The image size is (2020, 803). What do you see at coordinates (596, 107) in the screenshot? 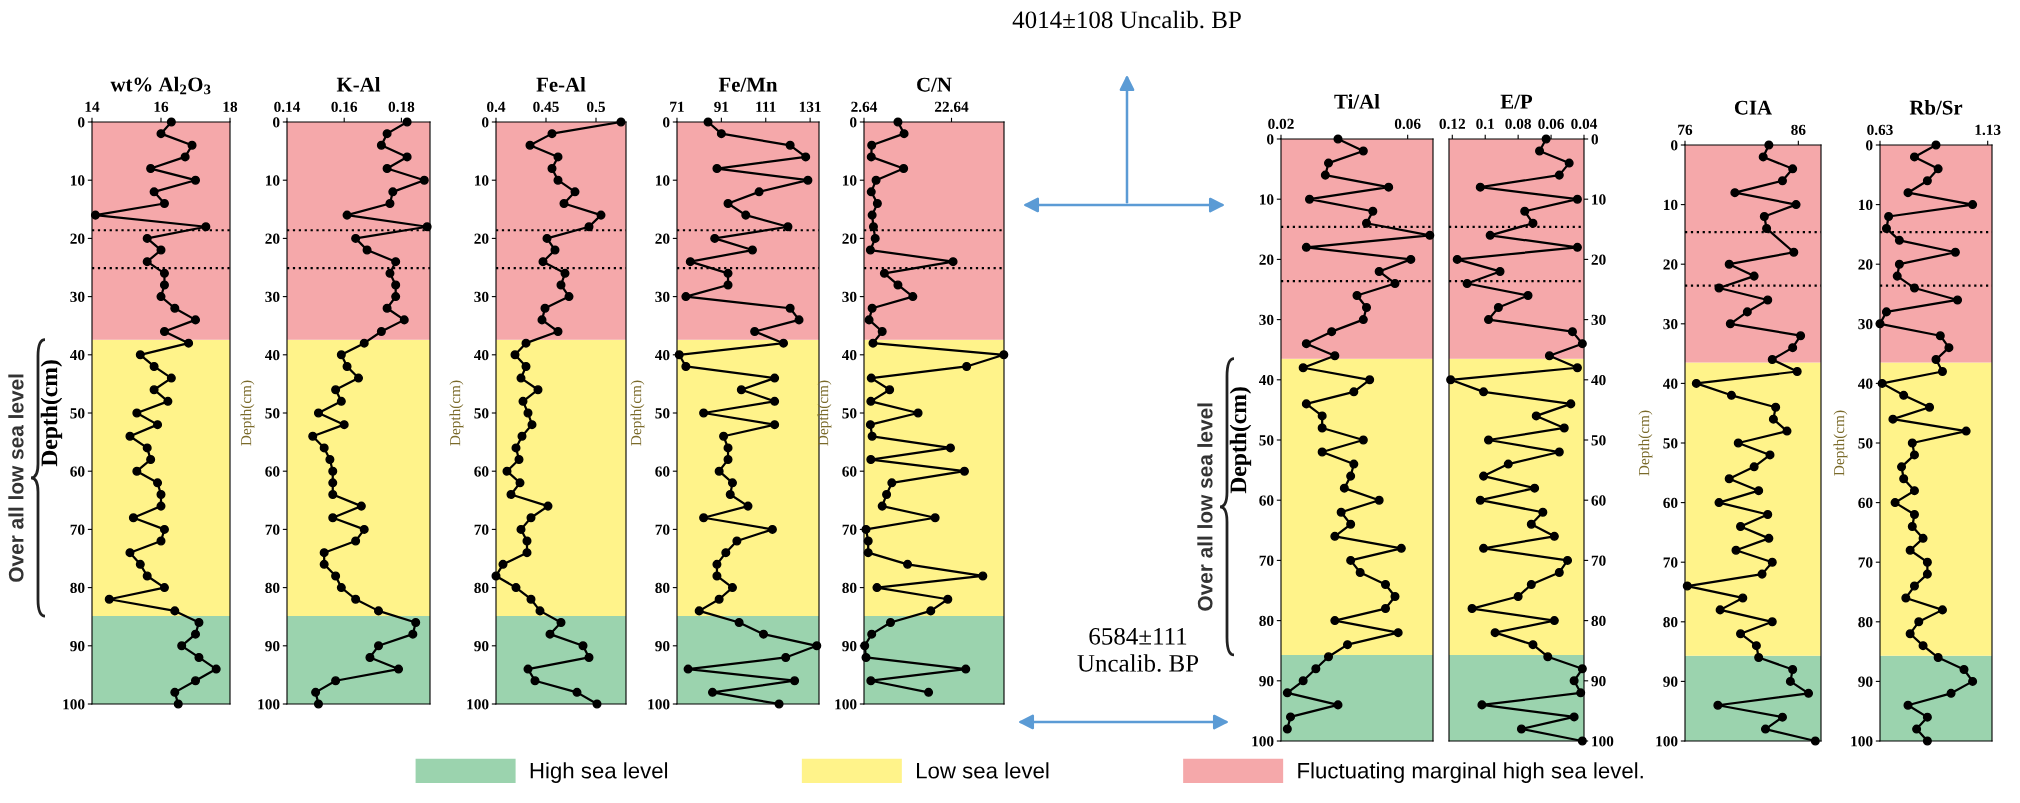
I see `x-tick-label: 0.5` at bounding box center [596, 107].